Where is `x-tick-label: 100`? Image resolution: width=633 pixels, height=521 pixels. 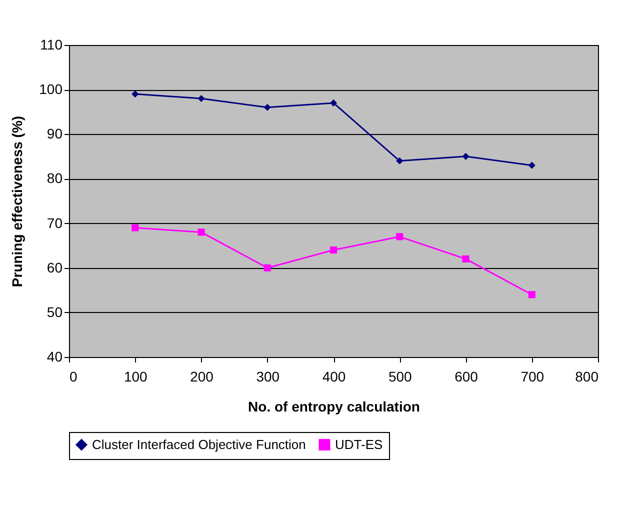
x-tick-label: 100 is located at coordinates (136, 376).